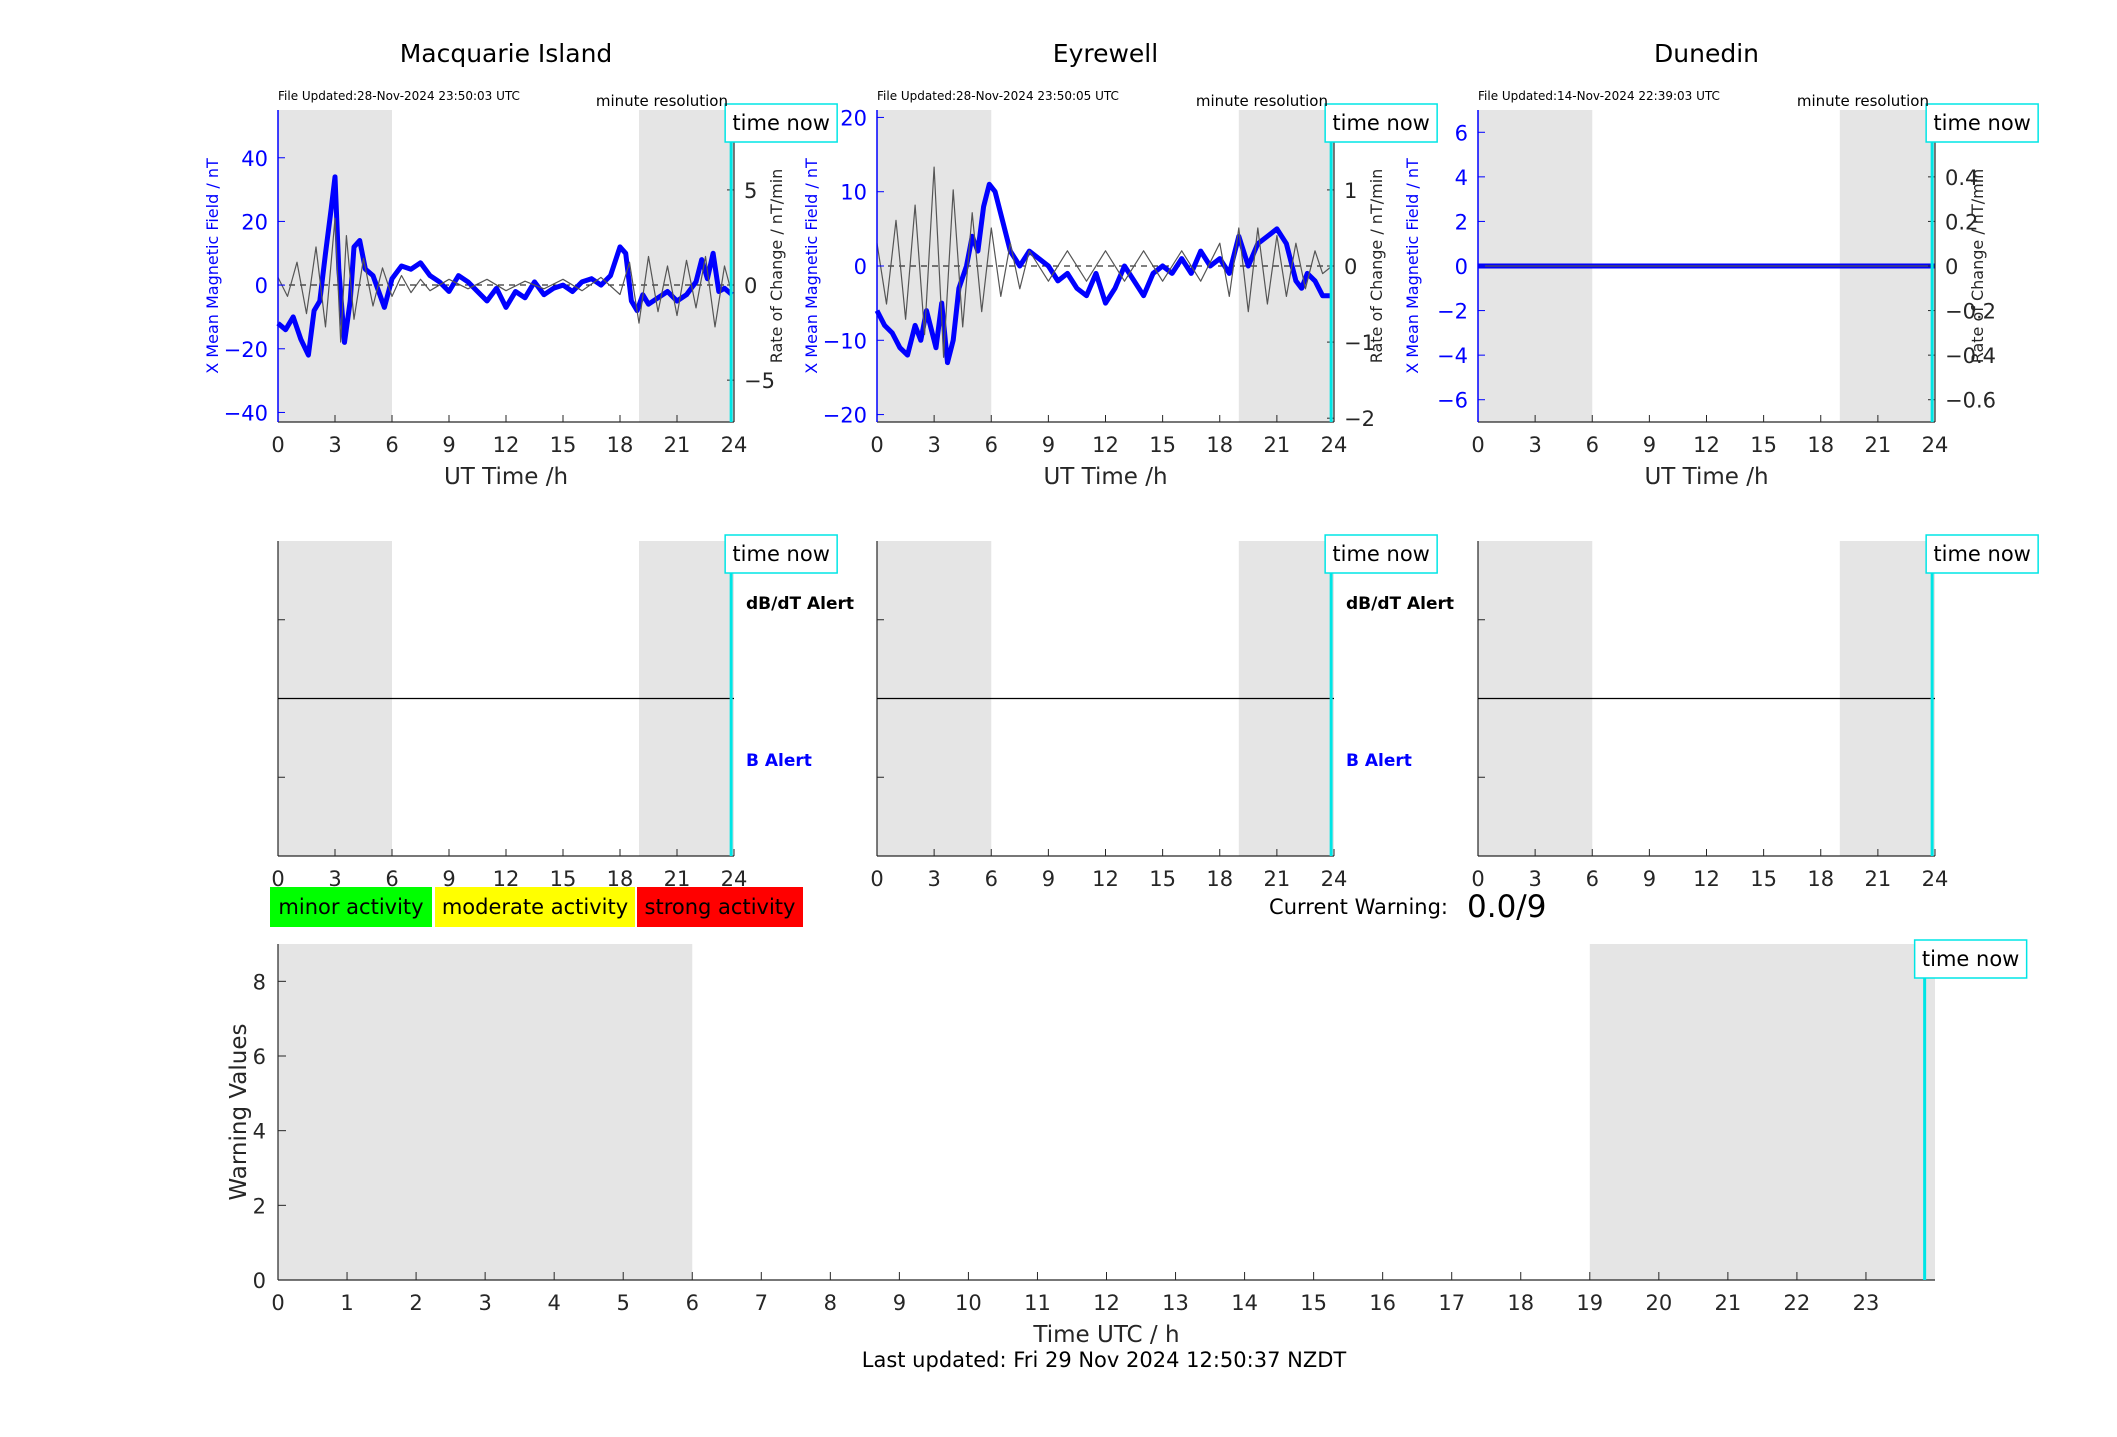 The image size is (2117, 1437). I want to click on x-tick-label-9: 9, so click(899, 1303).